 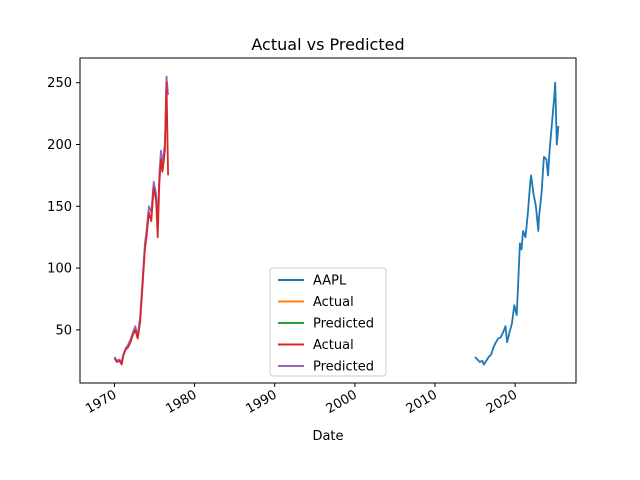 I want to click on y-tick-label-0: 50, so click(x=63, y=330).